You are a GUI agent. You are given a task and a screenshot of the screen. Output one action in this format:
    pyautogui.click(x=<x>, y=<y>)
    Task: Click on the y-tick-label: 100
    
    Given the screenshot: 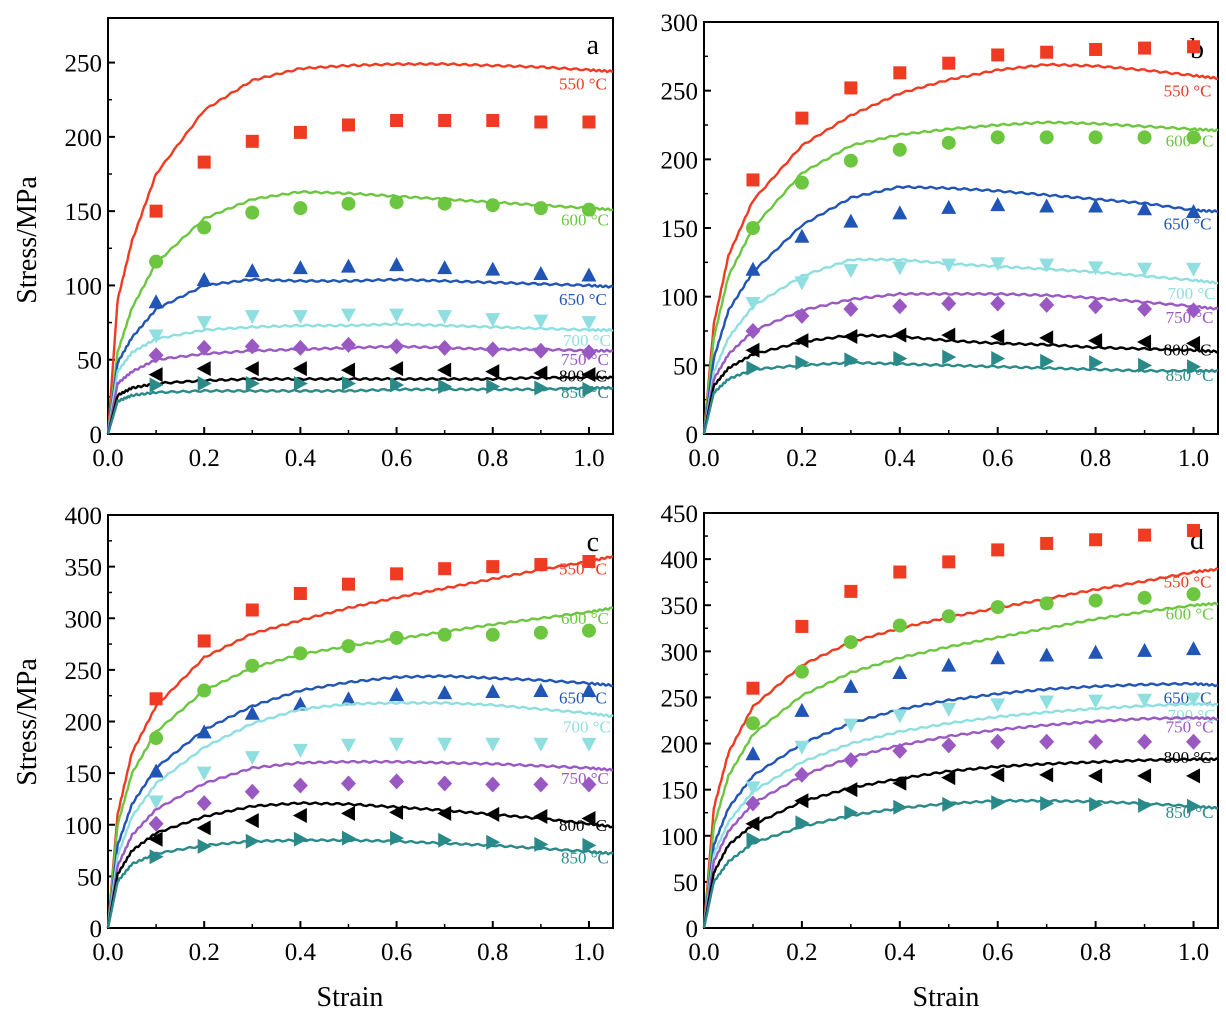 What is the action you would take?
    pyautogui.click(x=680, y=298)
    